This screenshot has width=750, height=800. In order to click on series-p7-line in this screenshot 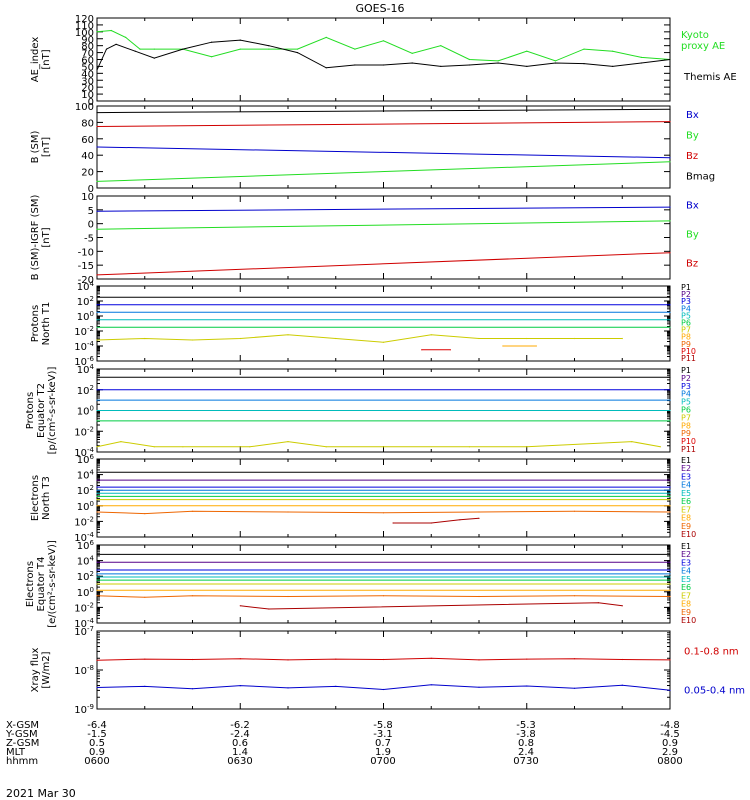, I will do `click(378, 444)`.